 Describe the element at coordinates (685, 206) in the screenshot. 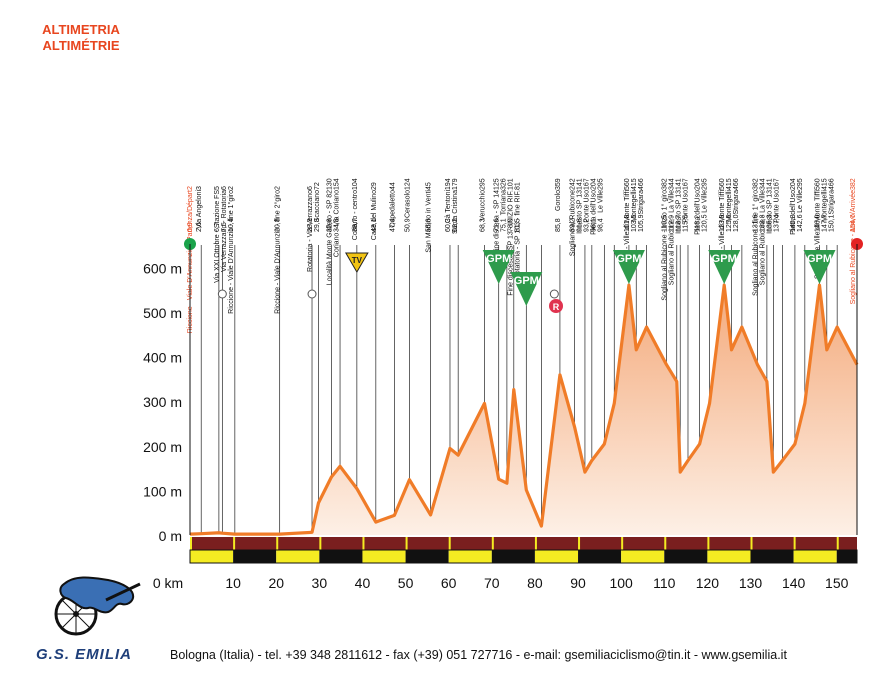

I see `checkpoint-name: Ponte Uso` at that location.